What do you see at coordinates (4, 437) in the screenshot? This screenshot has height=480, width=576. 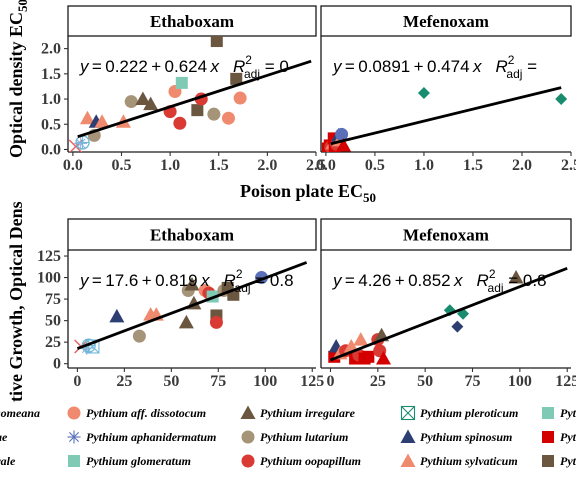 I see `legend-entry: ae` at bounding box center [4, 437].